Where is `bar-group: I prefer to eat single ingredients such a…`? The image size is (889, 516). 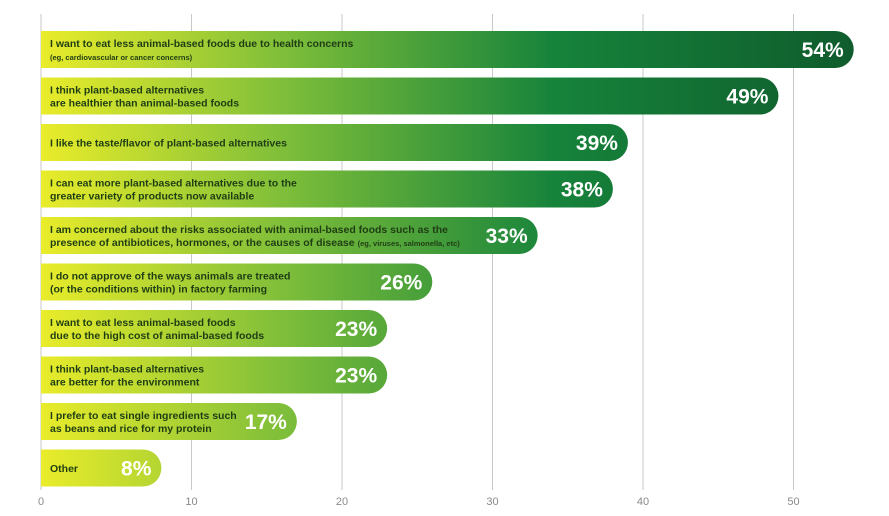
bar-group: I prefer to eat single ingredients such a… is located at coordinates (169, 421).